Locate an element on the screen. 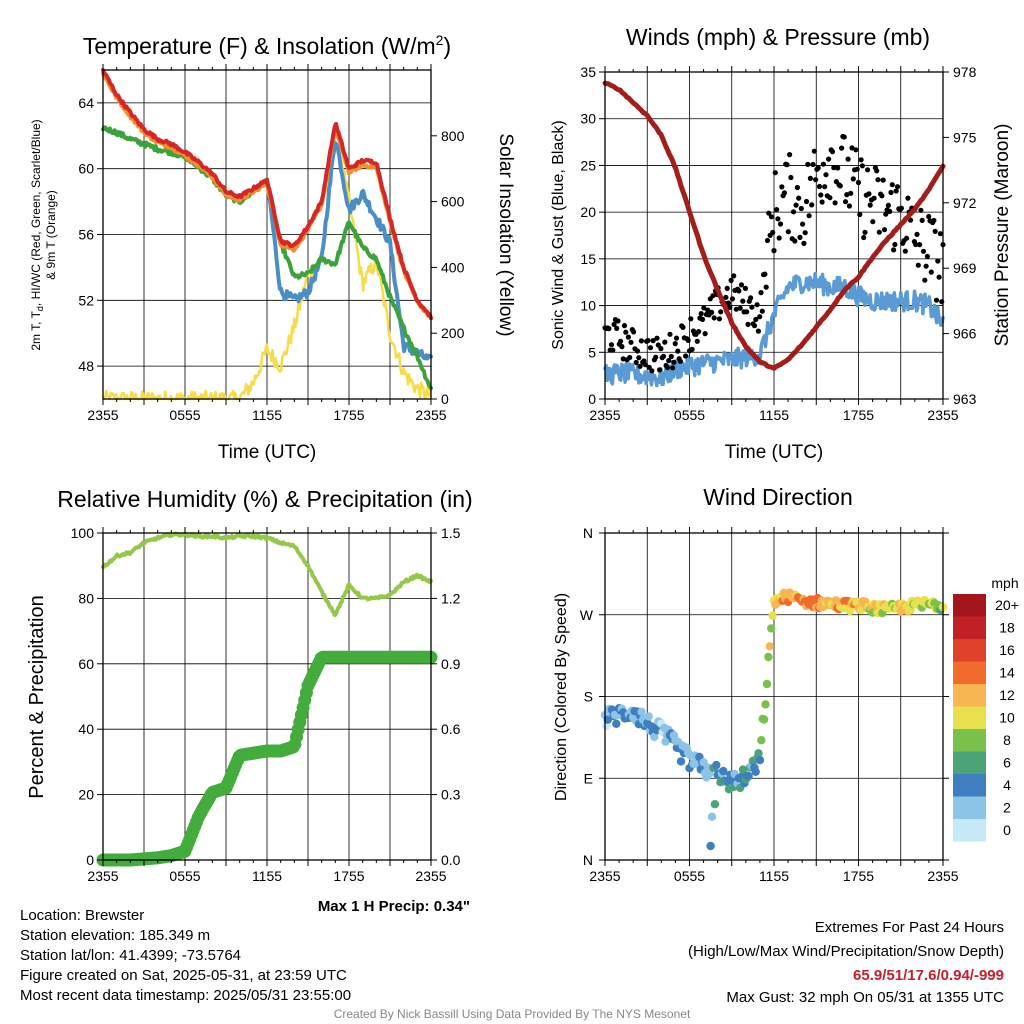 This screenshot has width=1024, height=1024. rh-xtick-label: 2355 is located at coordinates (430, 876).